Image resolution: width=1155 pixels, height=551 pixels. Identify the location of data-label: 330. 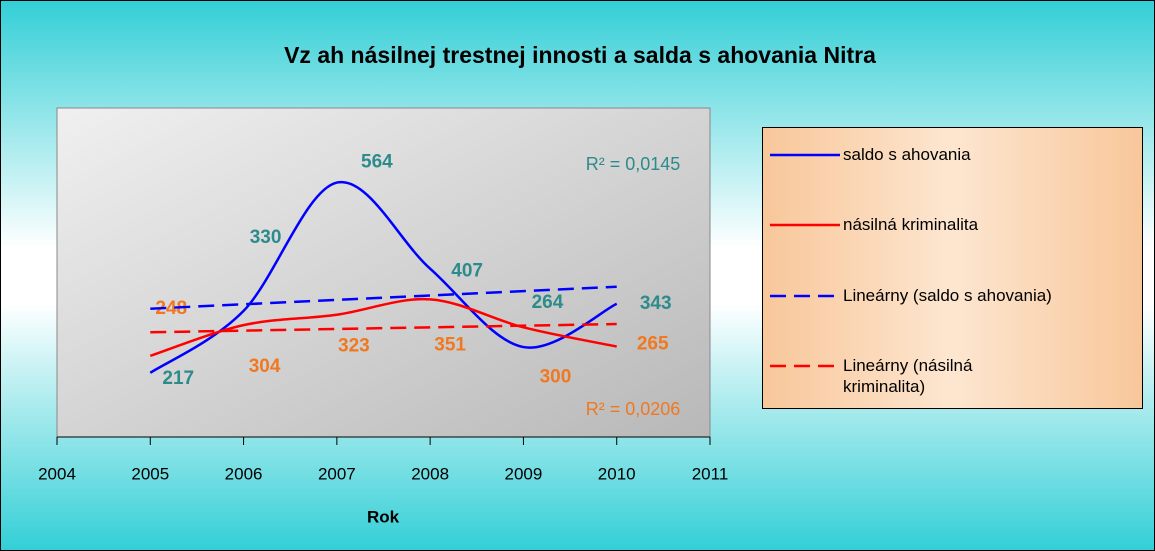
(266, 237).